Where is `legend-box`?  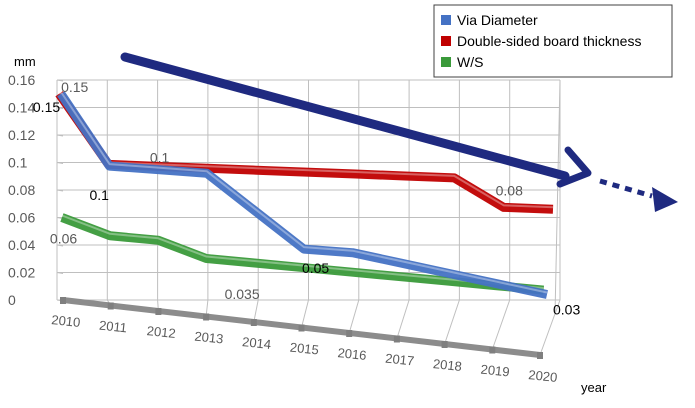
legend-box is located at coordinates (553, 41).